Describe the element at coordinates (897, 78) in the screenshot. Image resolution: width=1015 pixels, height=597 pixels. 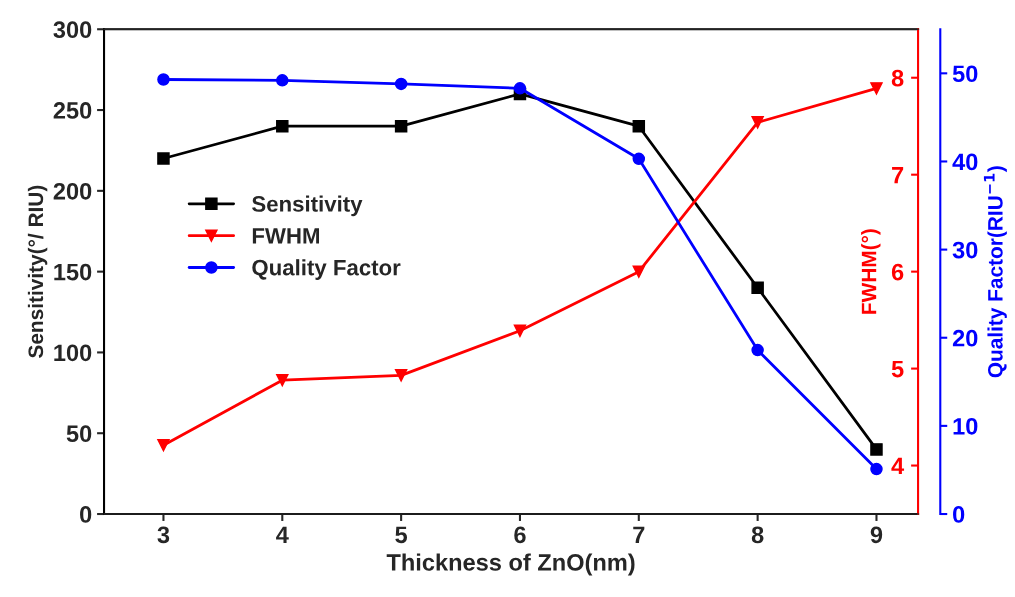
I see `y2-tick-label: 8` at that location.